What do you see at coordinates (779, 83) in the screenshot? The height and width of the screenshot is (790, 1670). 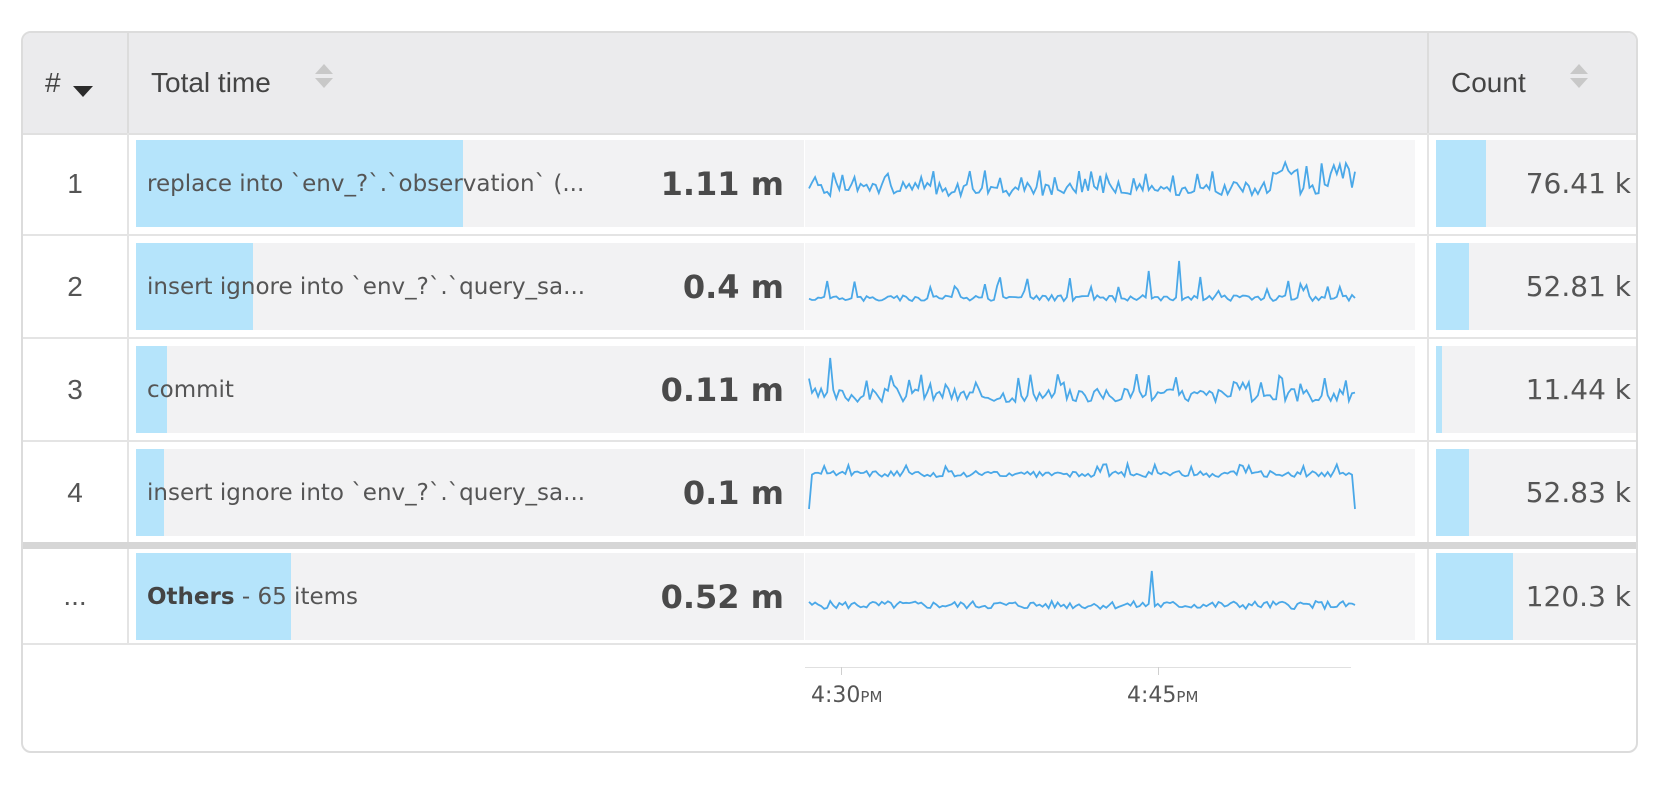 I see `column-header-total-time: Total time` at bounding box center [779, 83].